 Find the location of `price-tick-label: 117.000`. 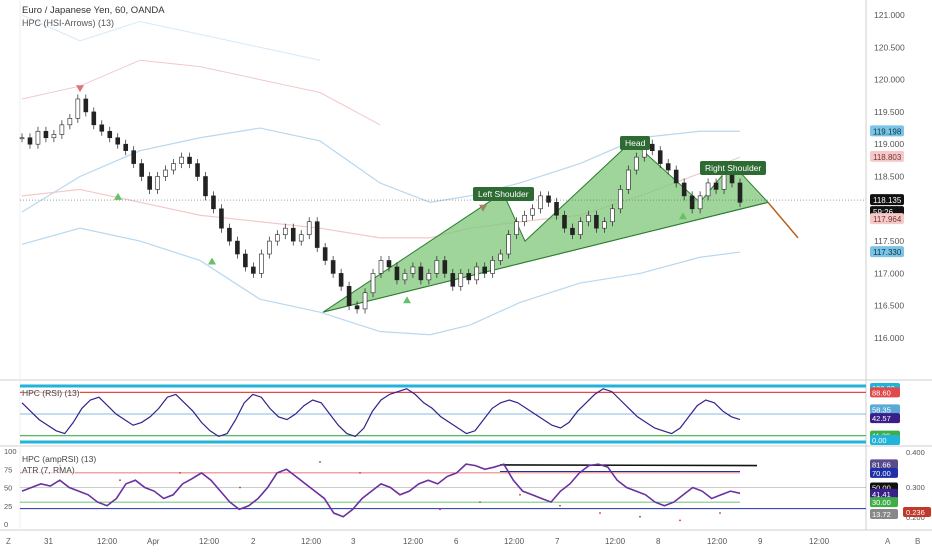

price-tick-label: 117.000 is located at coordinates (889, 273).